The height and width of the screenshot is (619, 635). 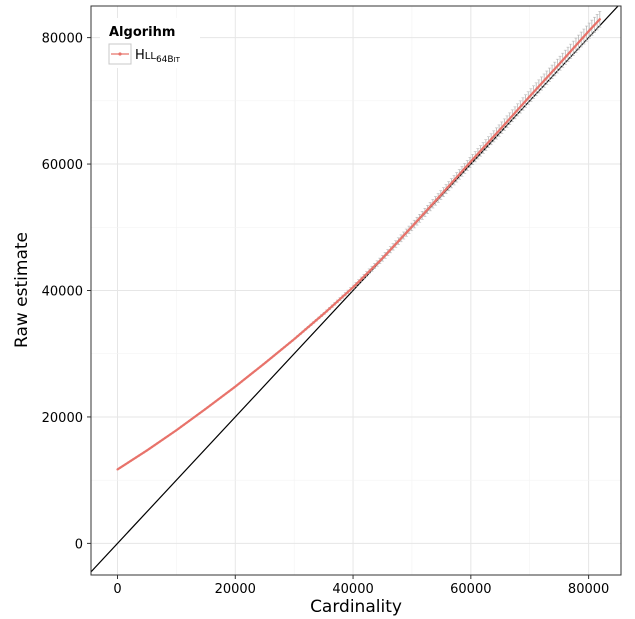 I want to click on y-tick-label: 60000, so click(x=62, y=165).